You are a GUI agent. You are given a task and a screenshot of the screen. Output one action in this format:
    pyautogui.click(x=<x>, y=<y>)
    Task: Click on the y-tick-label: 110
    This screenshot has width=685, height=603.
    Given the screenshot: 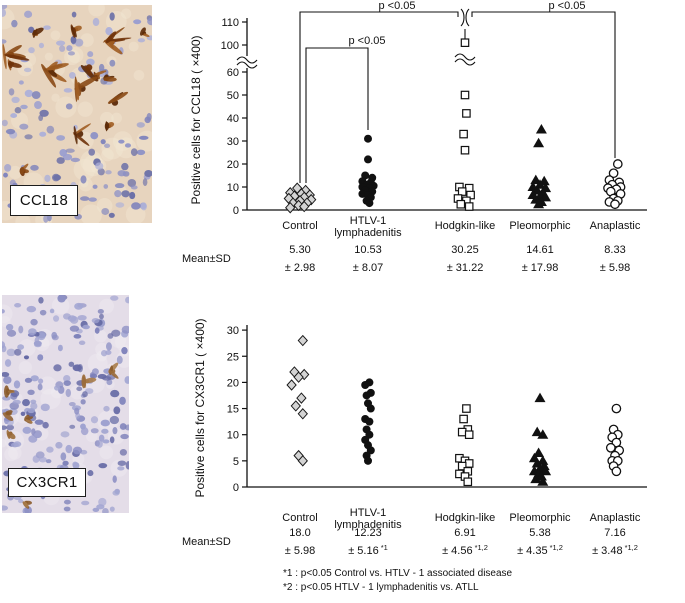 What is the action you would take?
    pyautogui.click(x=230, y=23)
    